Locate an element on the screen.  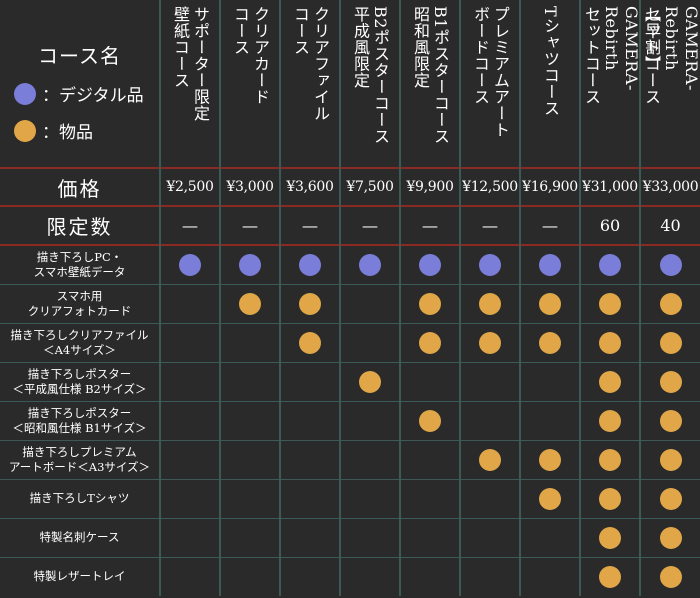
legend: コース名 ：デジタル品 ：物品 is located at coordinates (80, 84).